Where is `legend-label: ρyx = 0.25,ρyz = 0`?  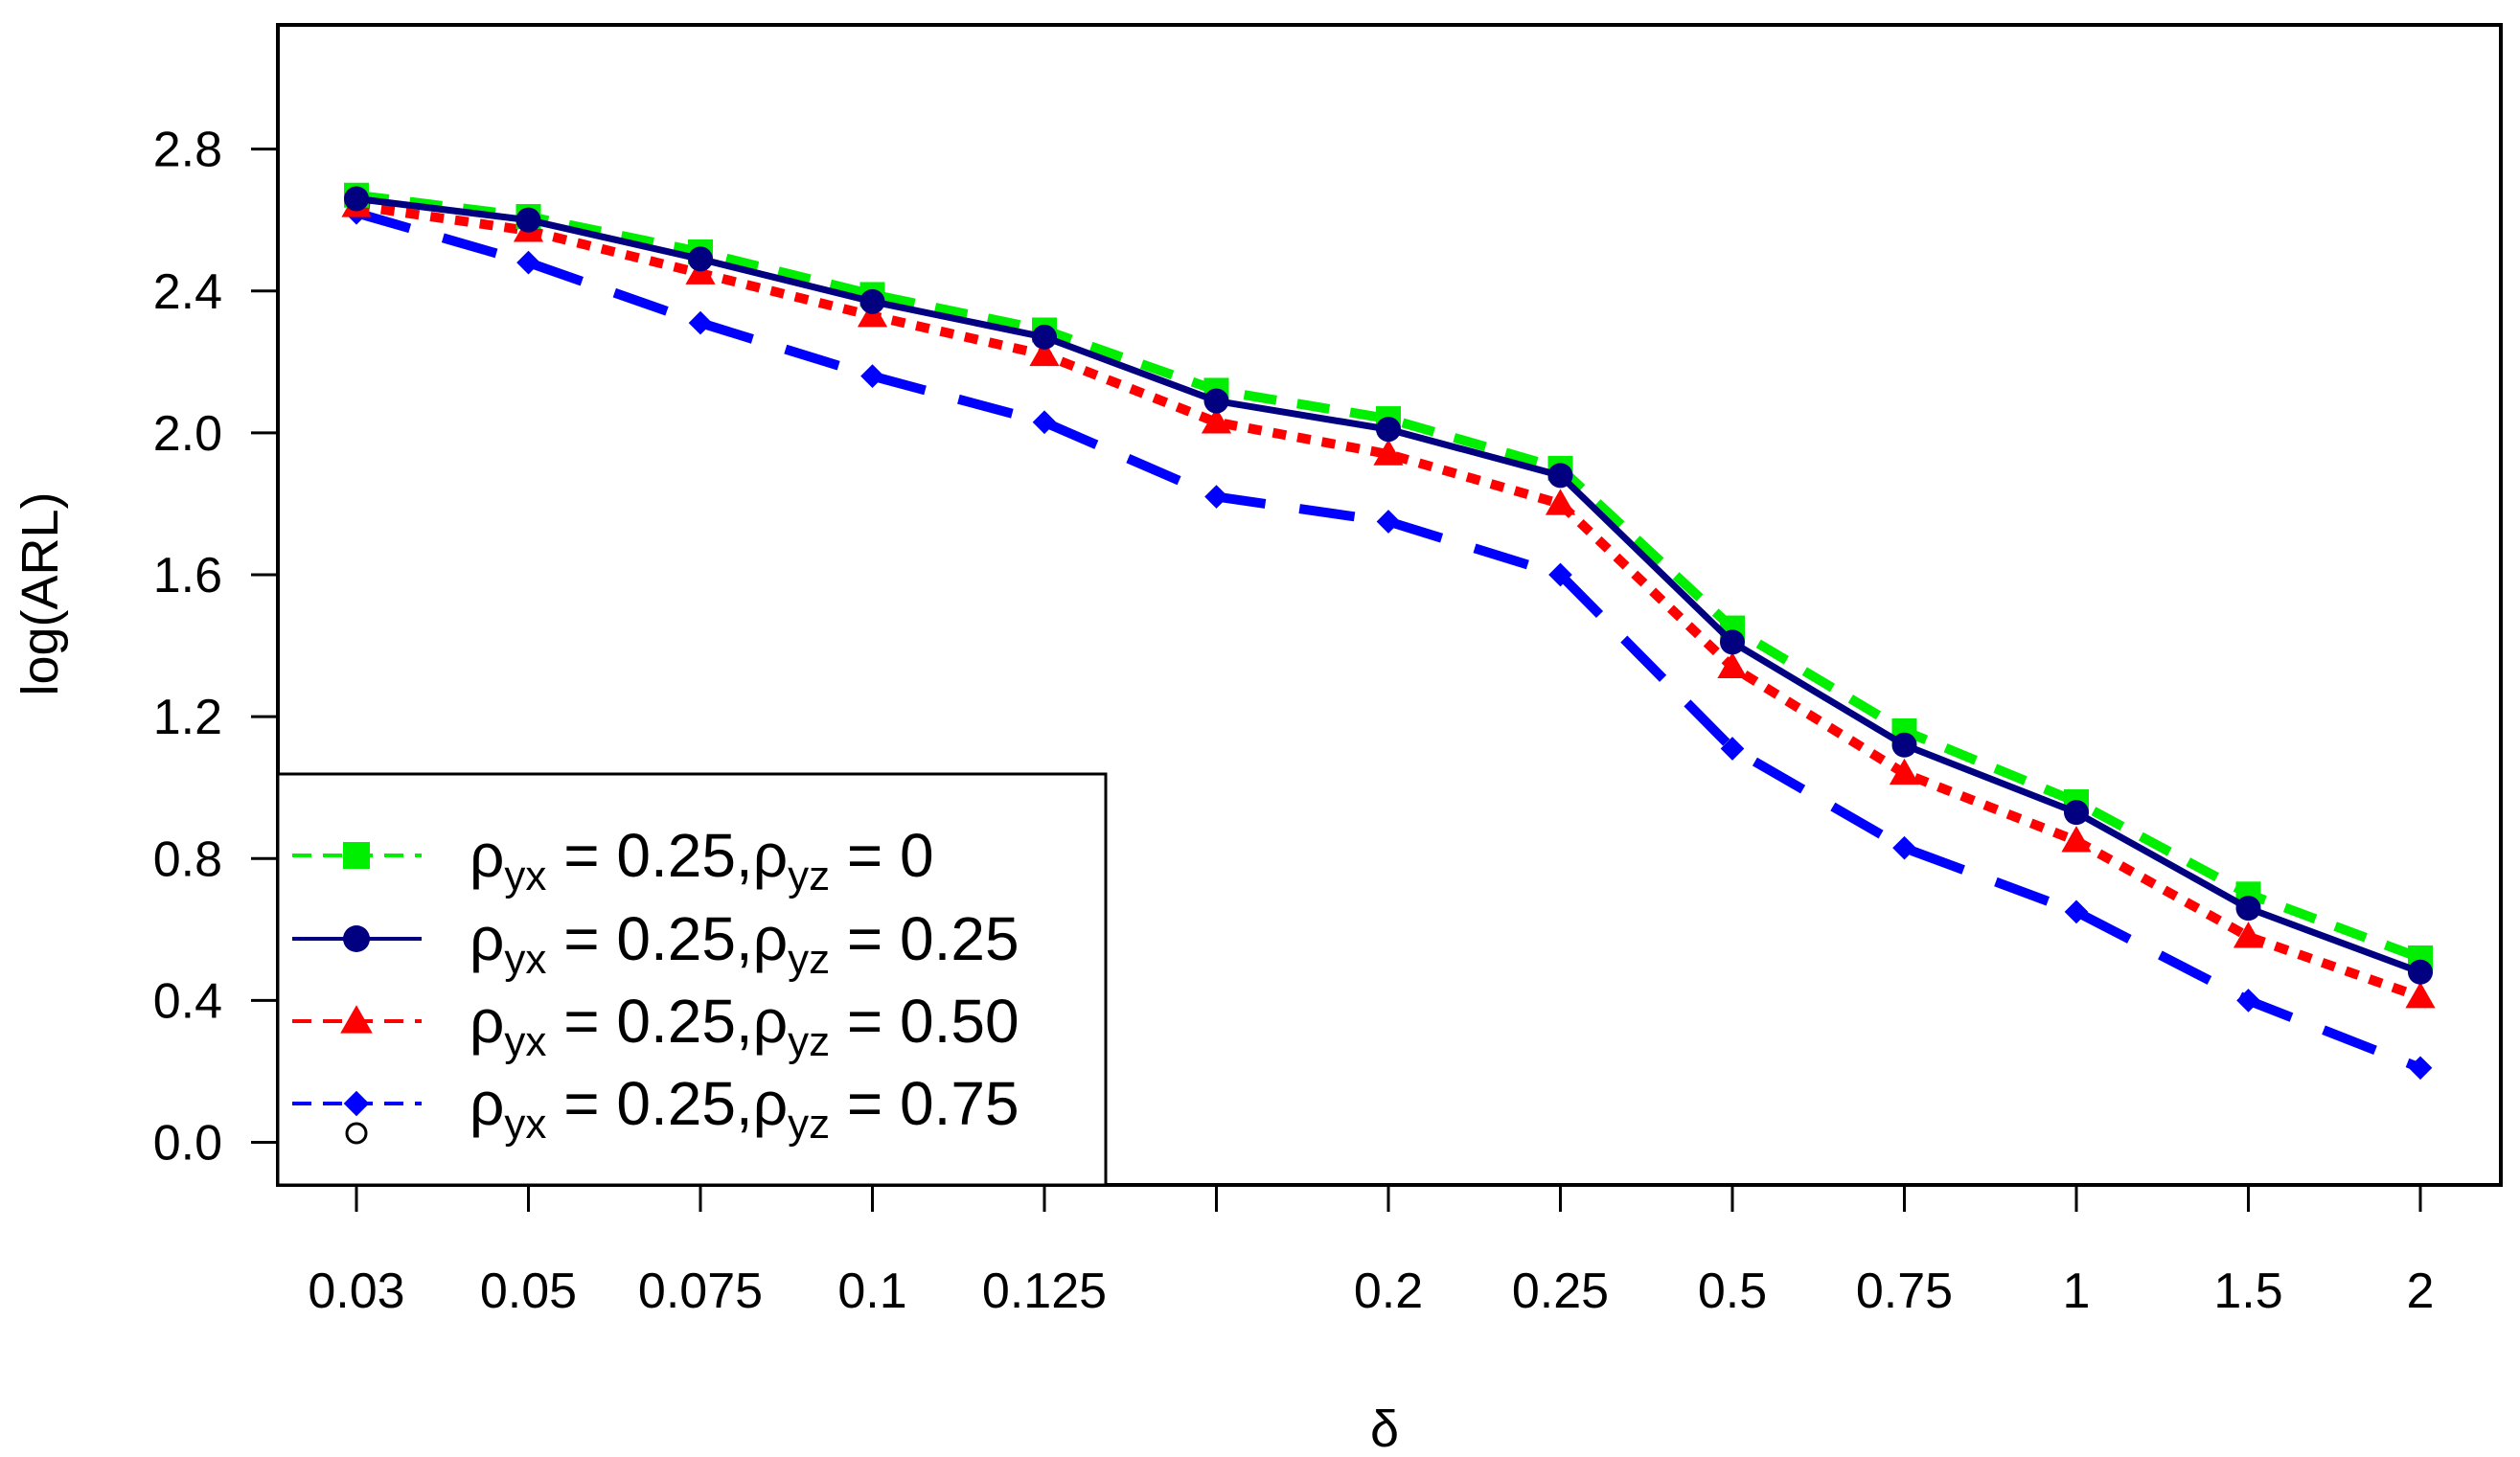
legend-label: ρyx = 0.25,ρyz = 0 is located at coordinates (702, 860).